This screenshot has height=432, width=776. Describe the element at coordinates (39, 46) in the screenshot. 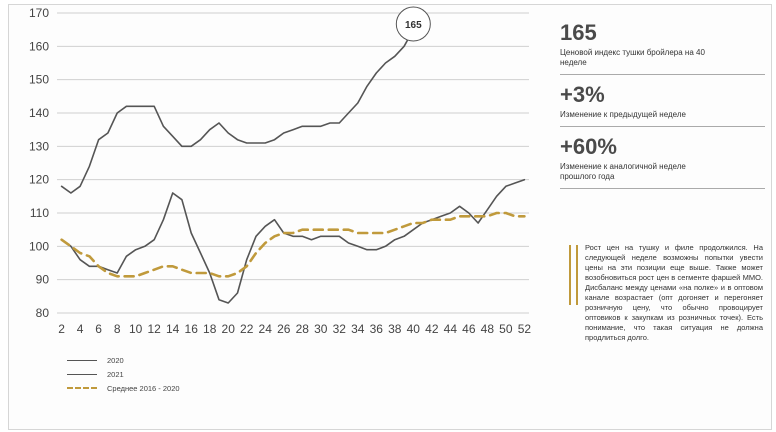

I see `y-tick-label: 160` at that location.